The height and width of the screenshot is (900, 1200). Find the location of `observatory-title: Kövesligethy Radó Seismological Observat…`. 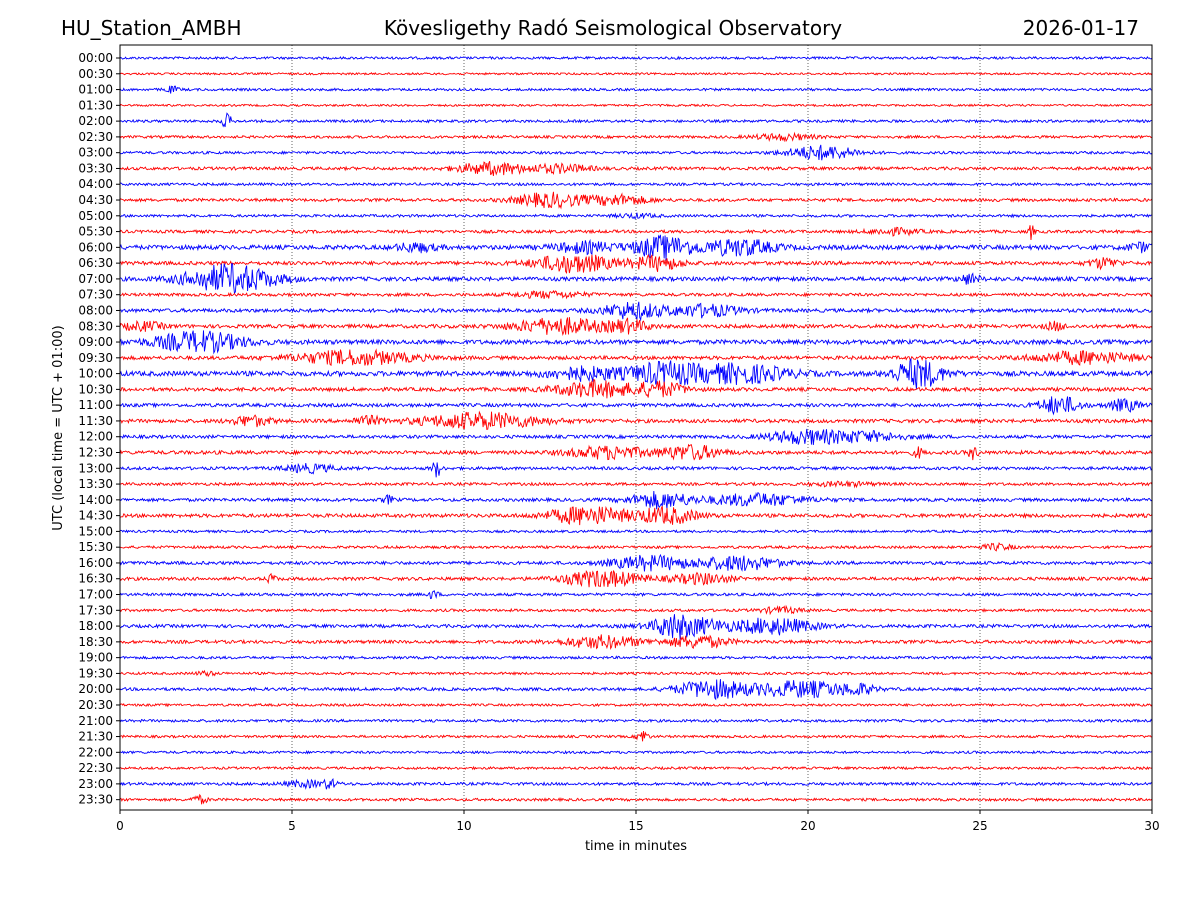

observatory-title: Kövesligethy Radó Seismological Observat… is located at coordinates (613, 28).